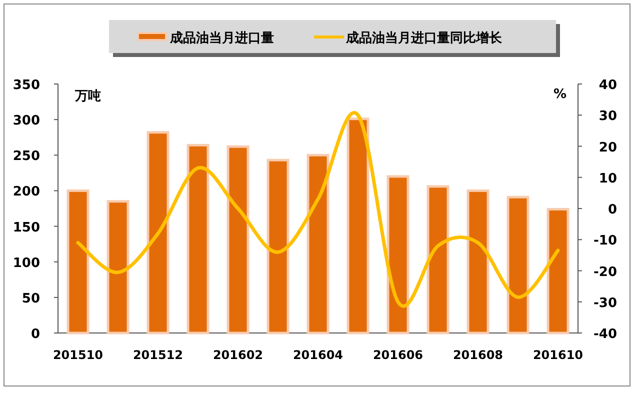 This screenshot has width=635, height=393. Describe the element at coordinates (605, 272) in the screenshot. I see `y2-tick-label: -20` at that location.